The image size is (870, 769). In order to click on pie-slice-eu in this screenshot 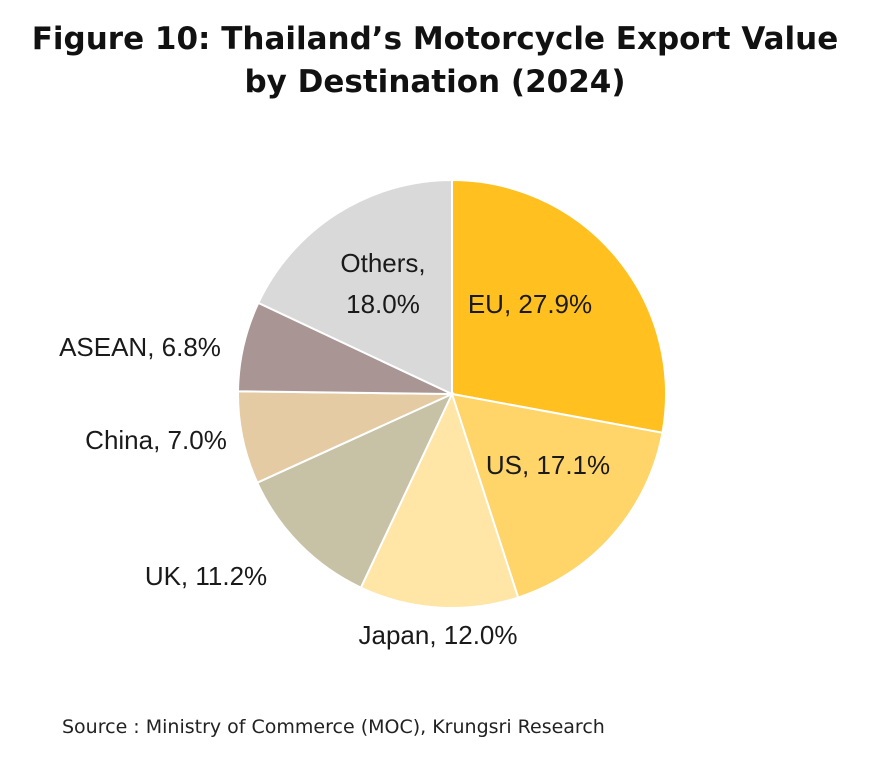, I will do `click(559, 306)`.